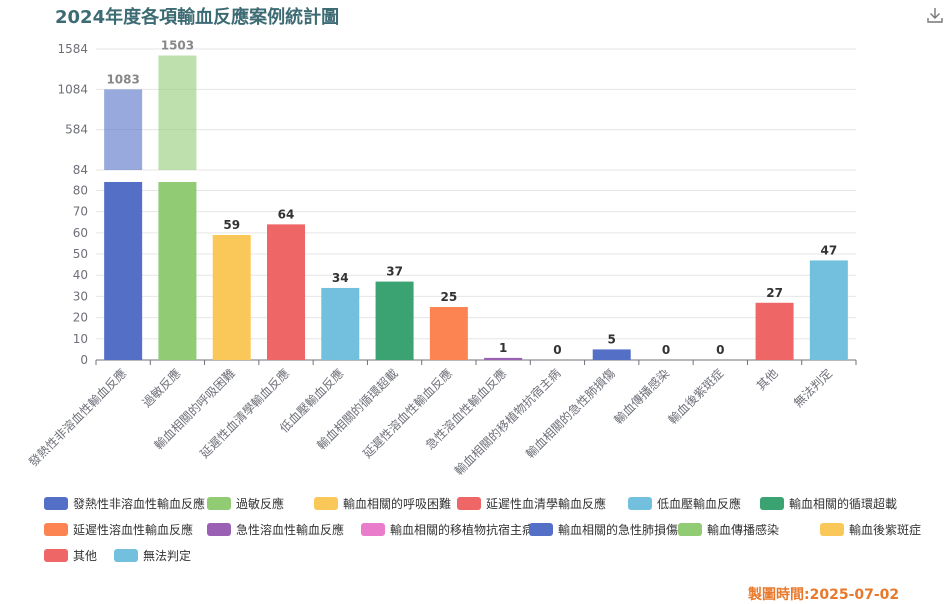 The width and height of the screenshot is (950, 604). I want to click on legend-label: 過敏反應, so click(260, 504).